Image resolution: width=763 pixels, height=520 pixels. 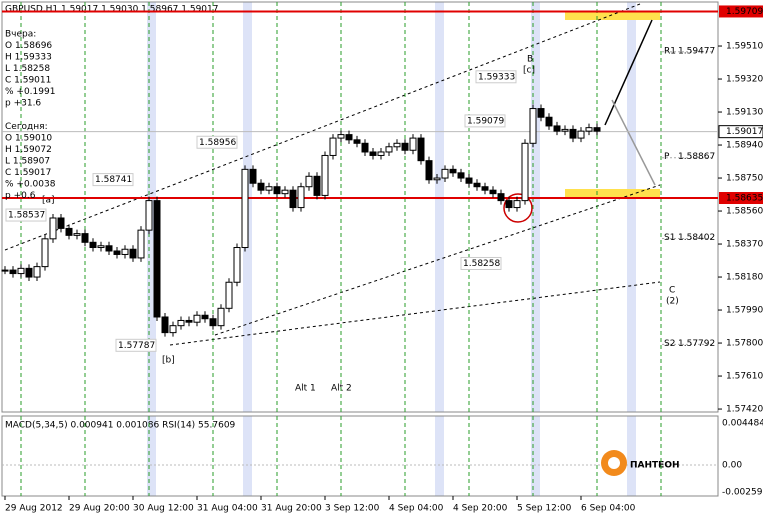 What do you see at coordinates (27, 69) in the screenshot?
I see `info-line: L 1.58258` at bounding box center [27, 69].